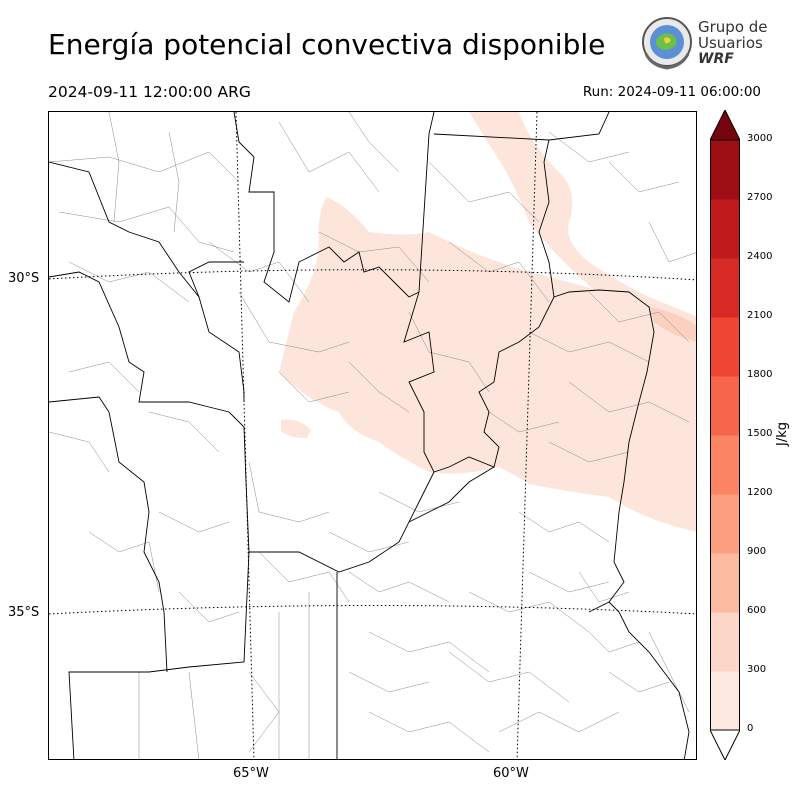 The height and width of the screenshot is (800, 800). I want to click on run-time: Run: 2024-09-11 06:00:00, so click(671, 92).